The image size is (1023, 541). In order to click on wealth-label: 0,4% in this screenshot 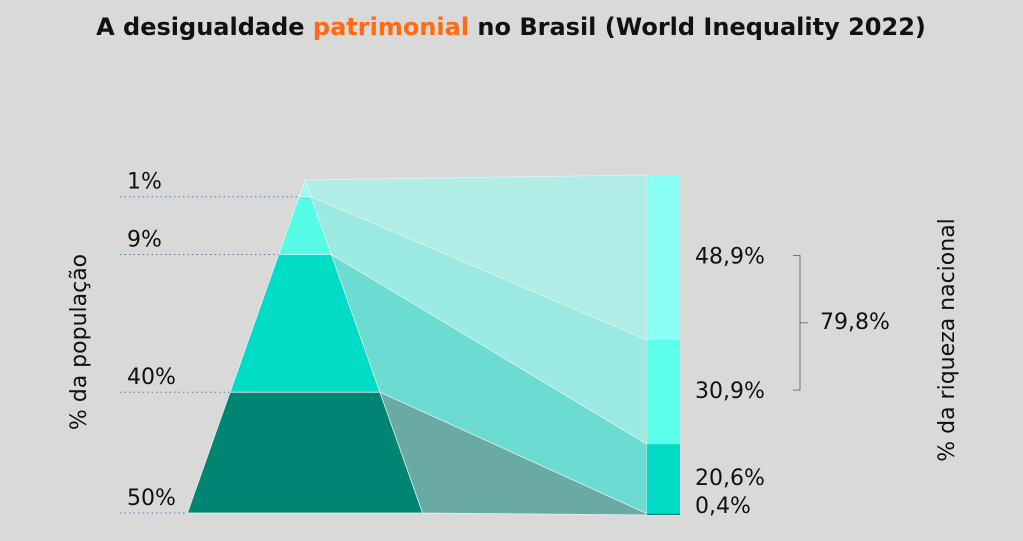, I will do `click(723, 506)`.